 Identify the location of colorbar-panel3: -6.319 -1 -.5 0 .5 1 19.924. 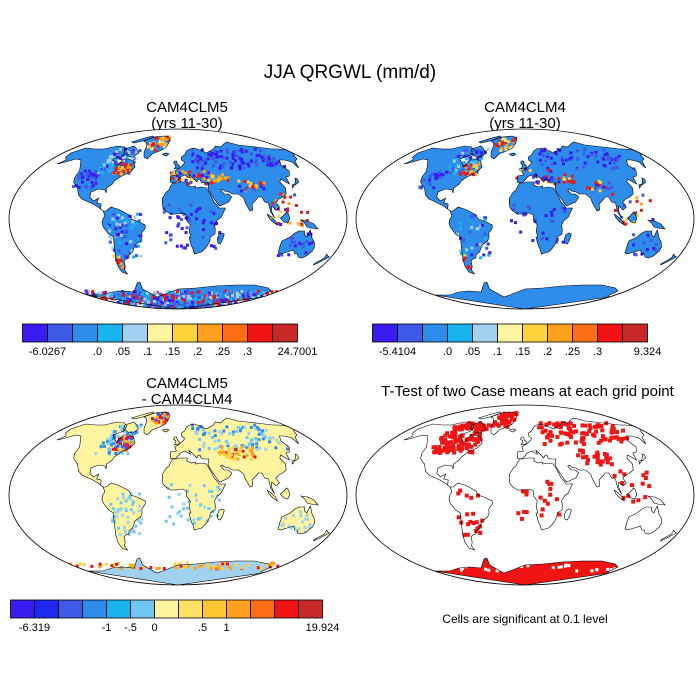
(175, 616).